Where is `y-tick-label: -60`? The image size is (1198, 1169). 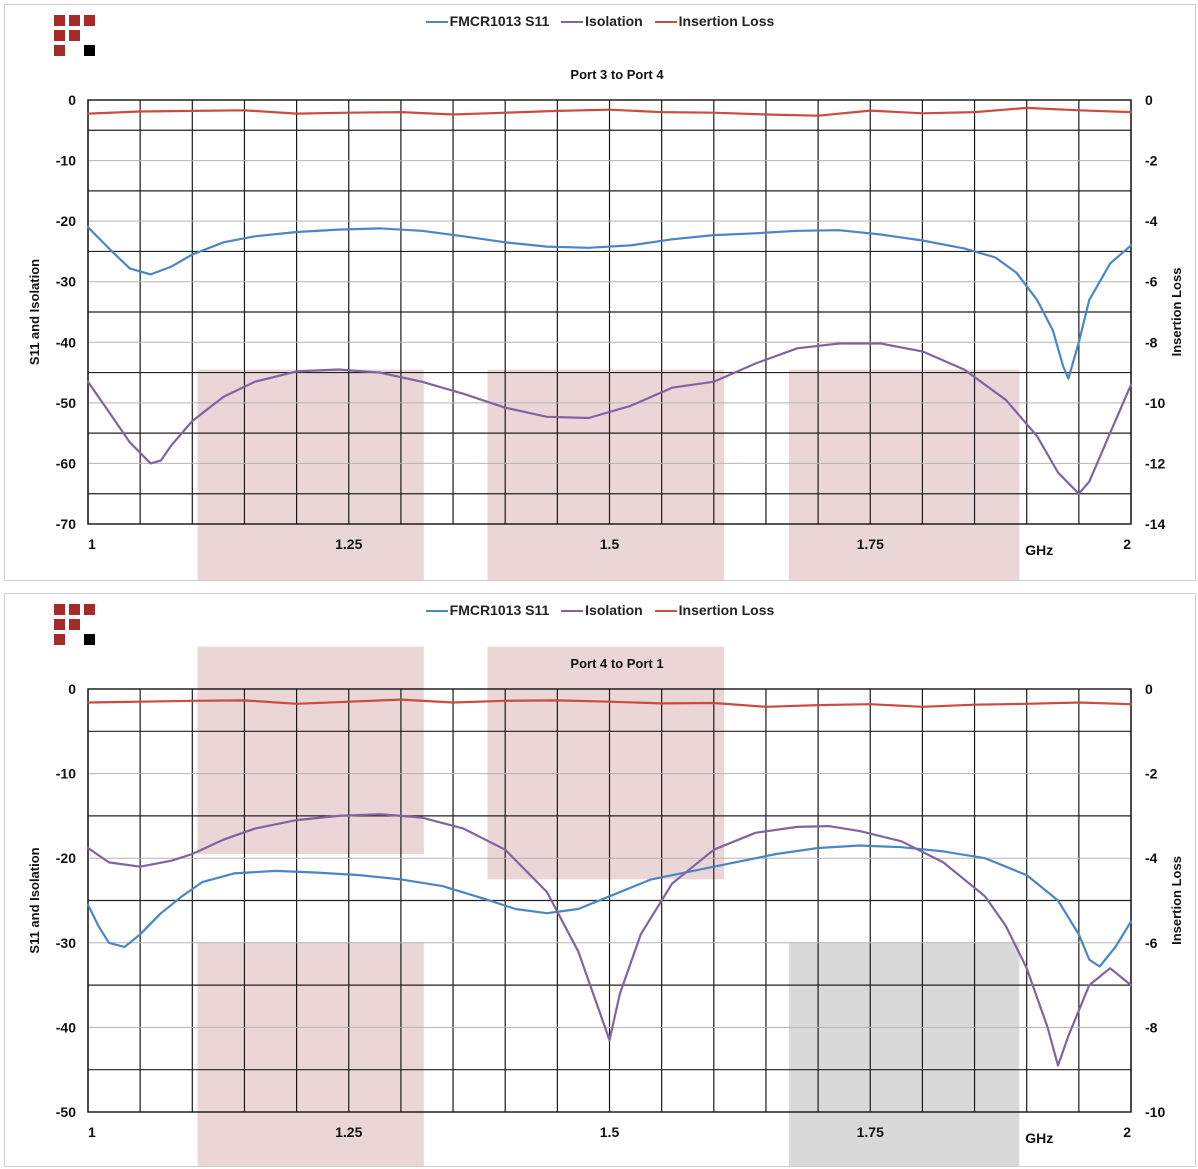 y-tick-label: -60 is located at coordinates (66, 463).